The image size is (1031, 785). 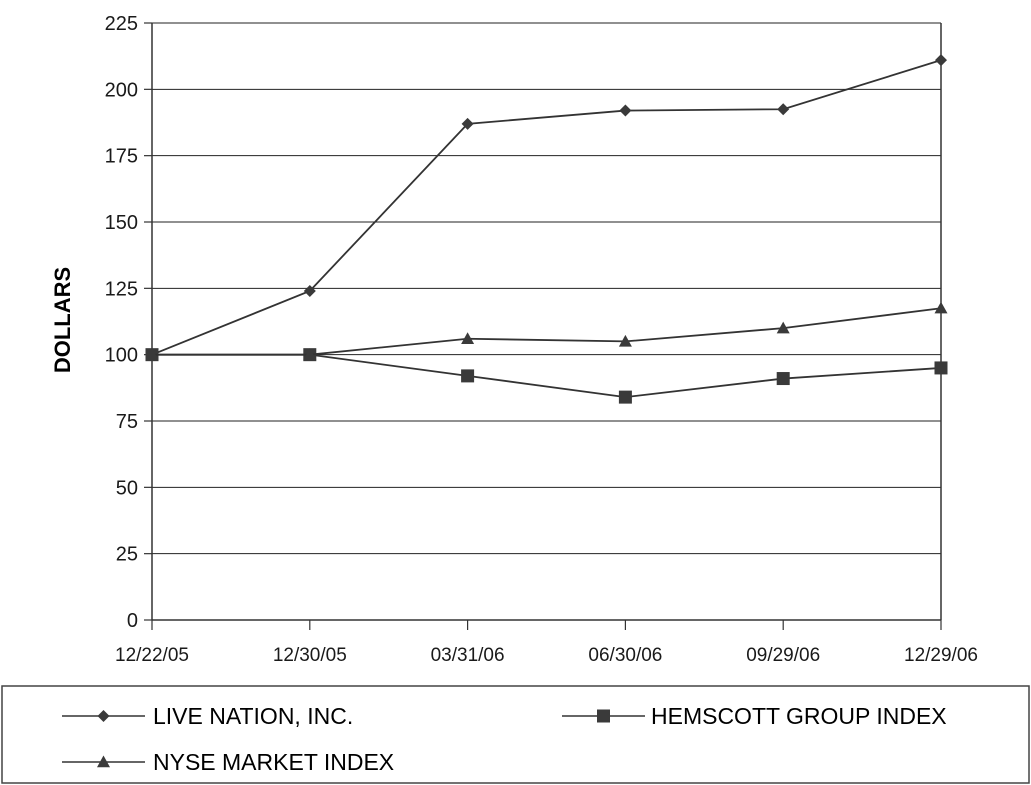 What do you see at coordinates (310, 655) in the screenshot?
I see `x-tick-label: 12/30/05` at bounding box center [310, 655].